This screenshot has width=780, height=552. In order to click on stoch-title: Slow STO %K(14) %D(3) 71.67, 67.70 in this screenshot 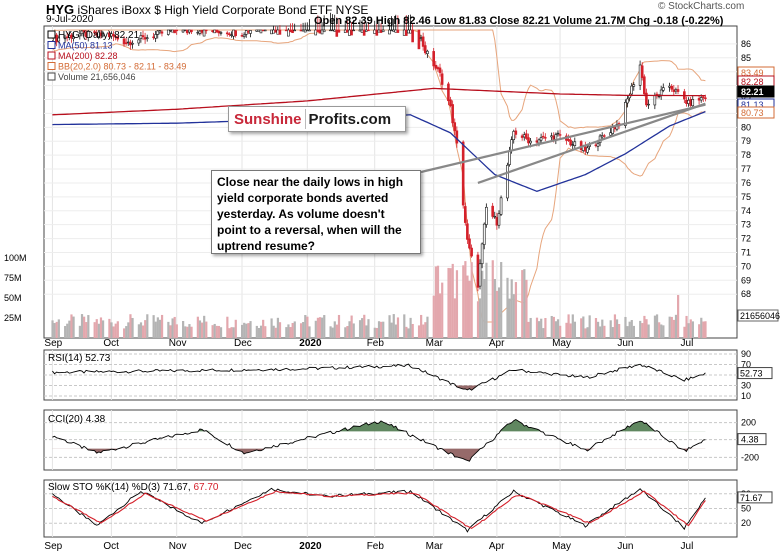, I will do `click(133, 487)`.